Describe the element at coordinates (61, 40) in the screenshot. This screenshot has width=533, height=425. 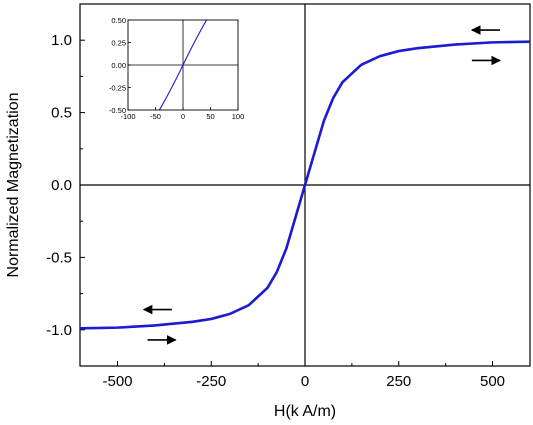
I see `y-tick-label: 1.0` at that location.